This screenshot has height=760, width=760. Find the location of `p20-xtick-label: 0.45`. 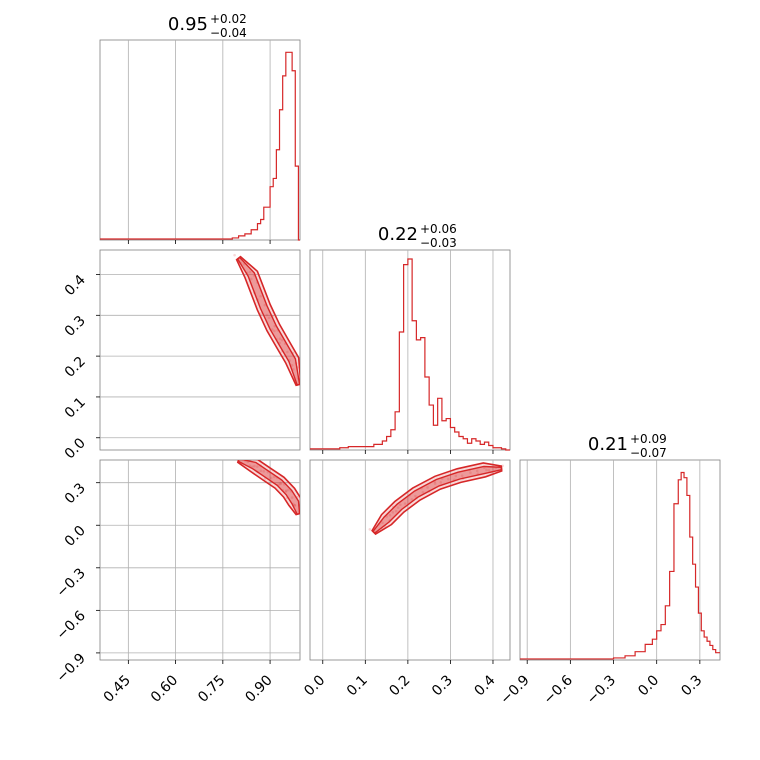

p20-xtick-label: 0.45 is located at coordinates (117, 688).